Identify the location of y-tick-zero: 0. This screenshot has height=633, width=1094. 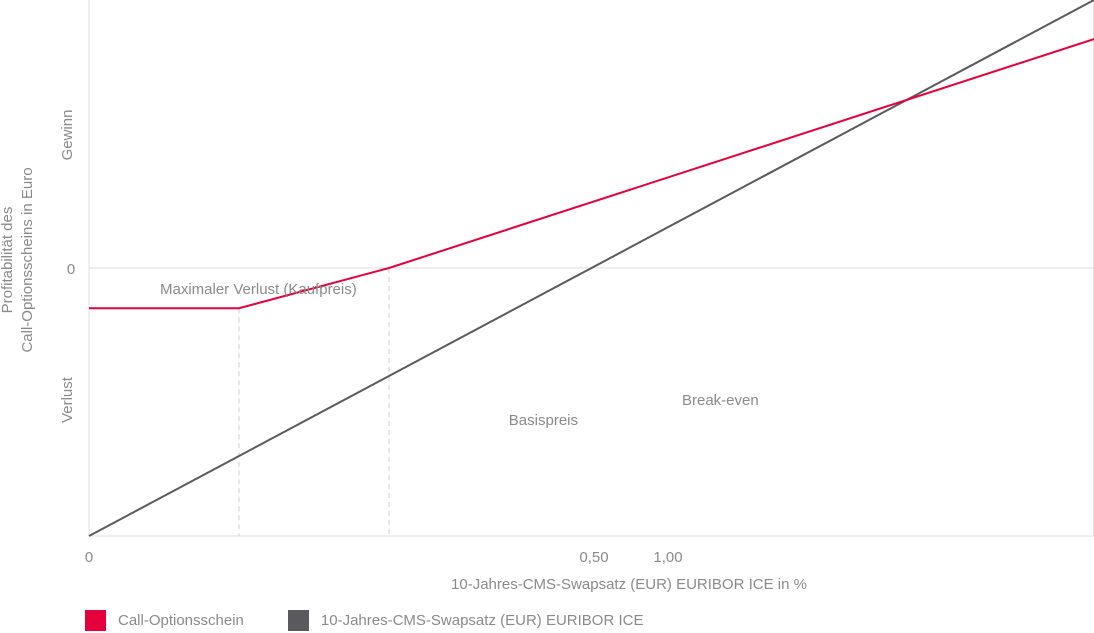
(71, 269).